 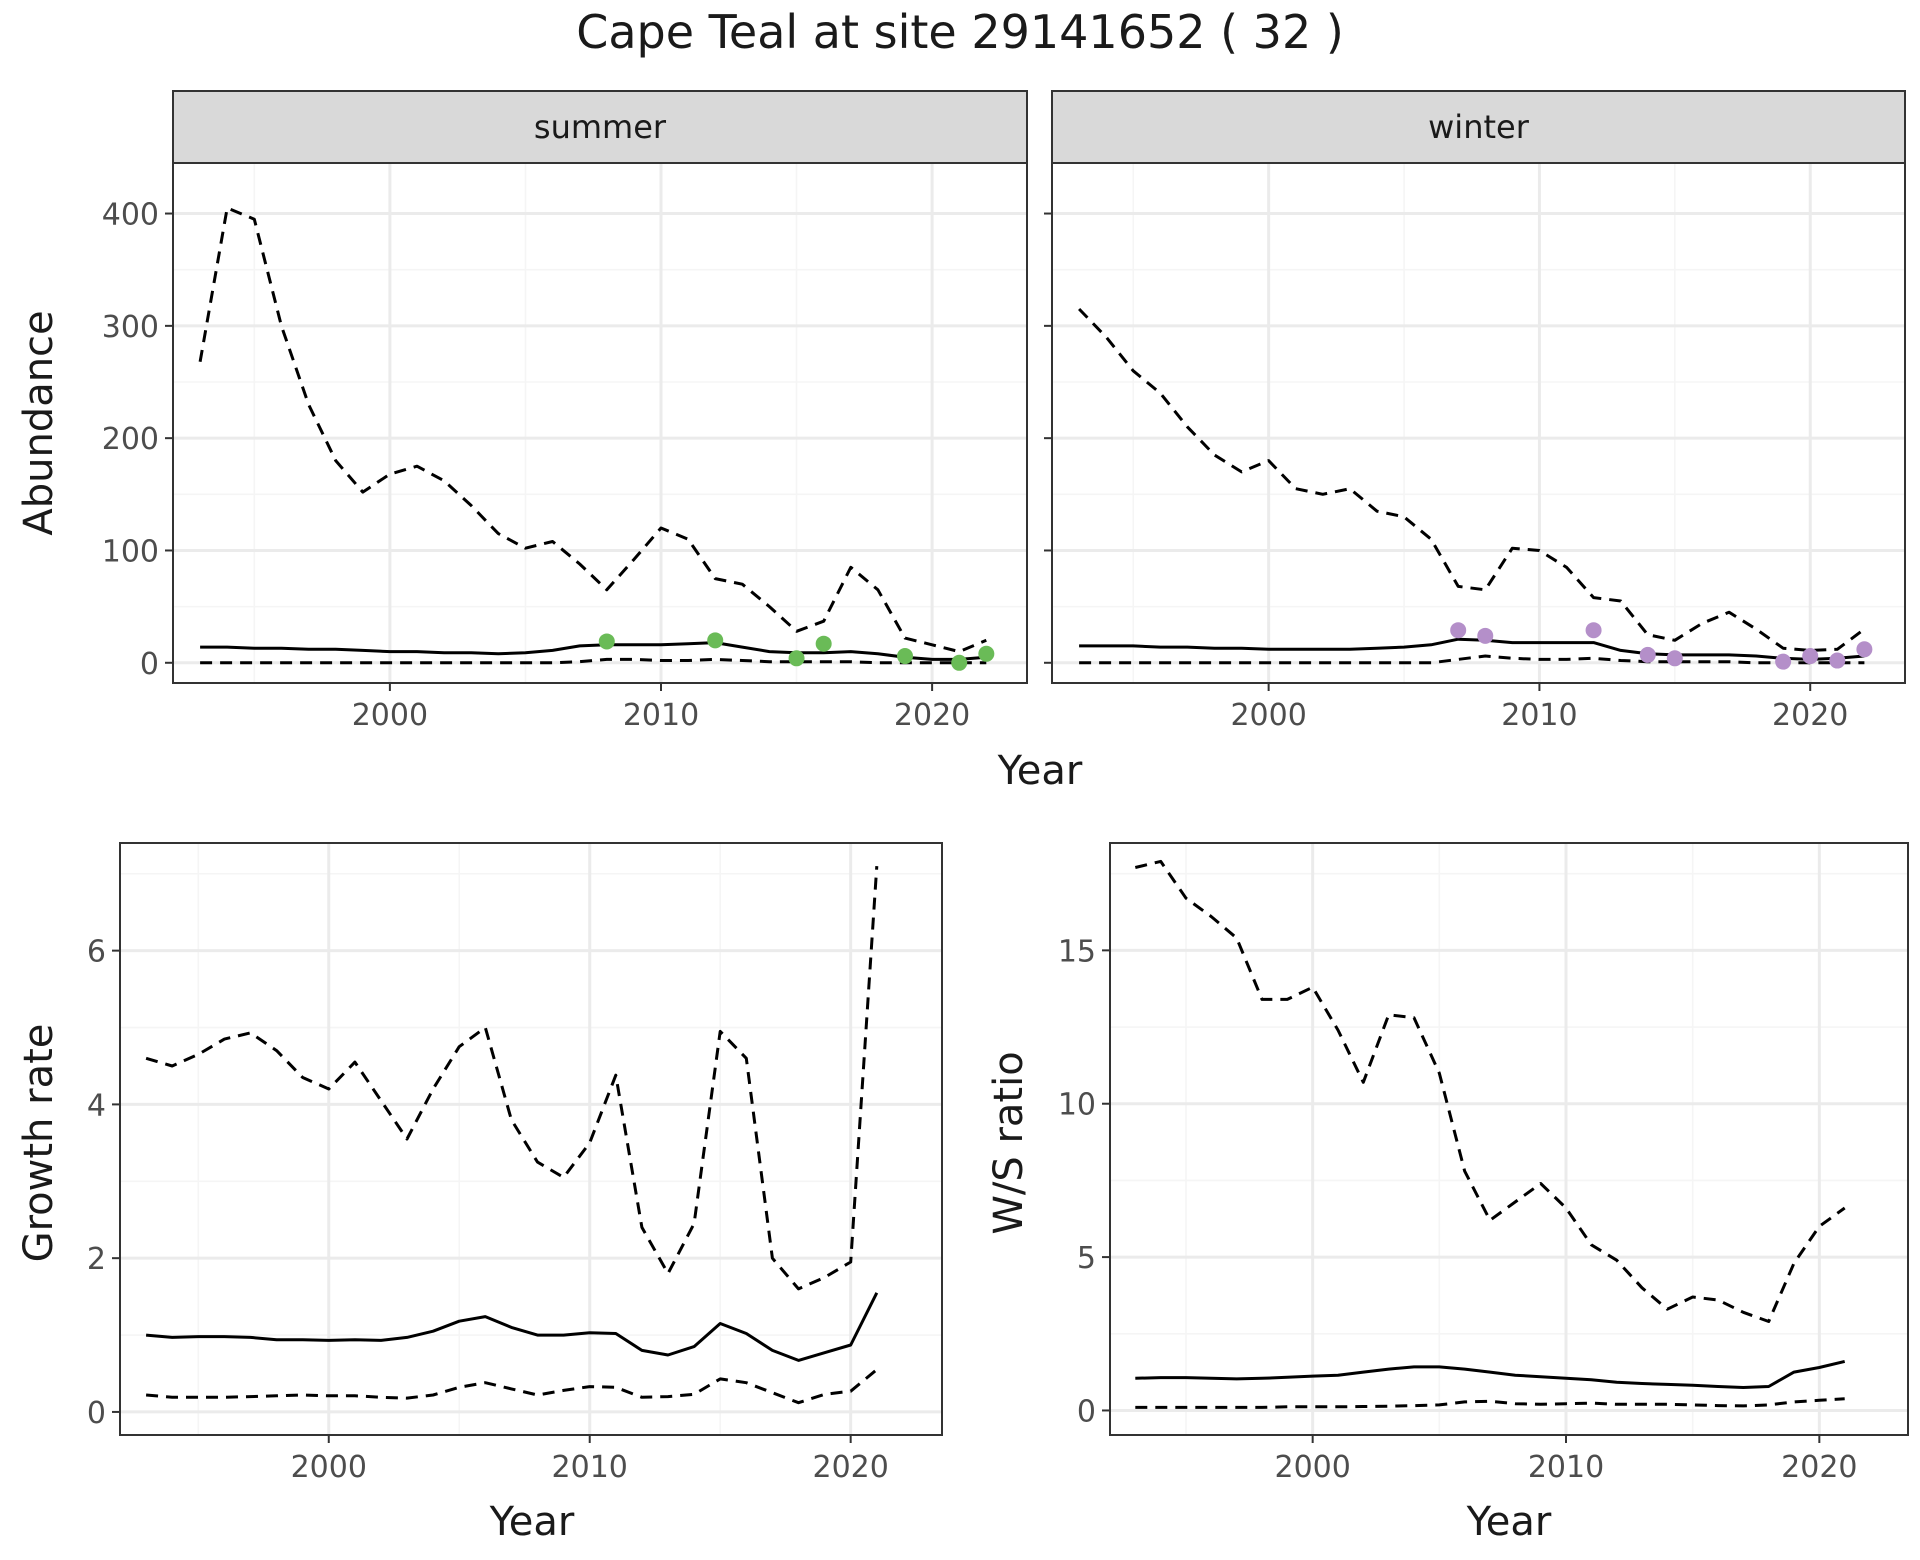 I want to click on wsratio-x-axis-label: Year, so click(x=1509, y=1522).